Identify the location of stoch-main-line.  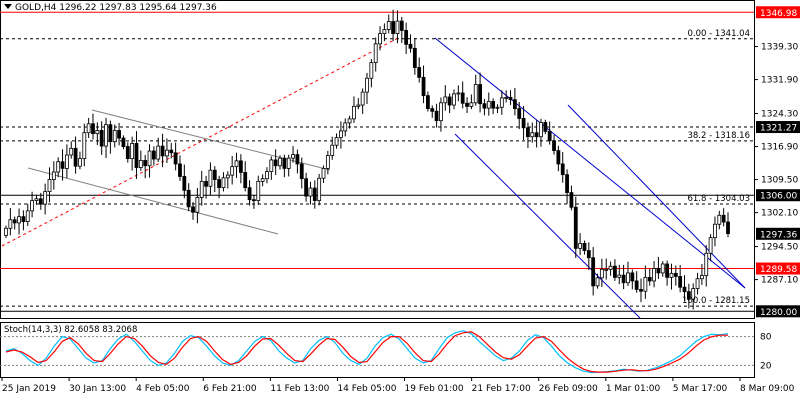
(367, 352).